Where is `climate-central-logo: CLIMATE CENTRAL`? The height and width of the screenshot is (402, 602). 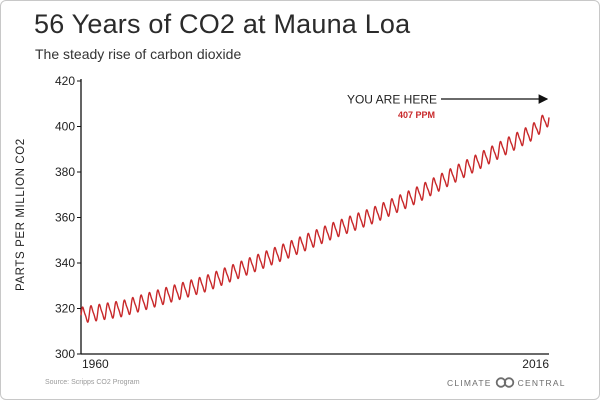
climate-central-logo: CLIMATE CENTRAL is located at coordinates (506, 382).